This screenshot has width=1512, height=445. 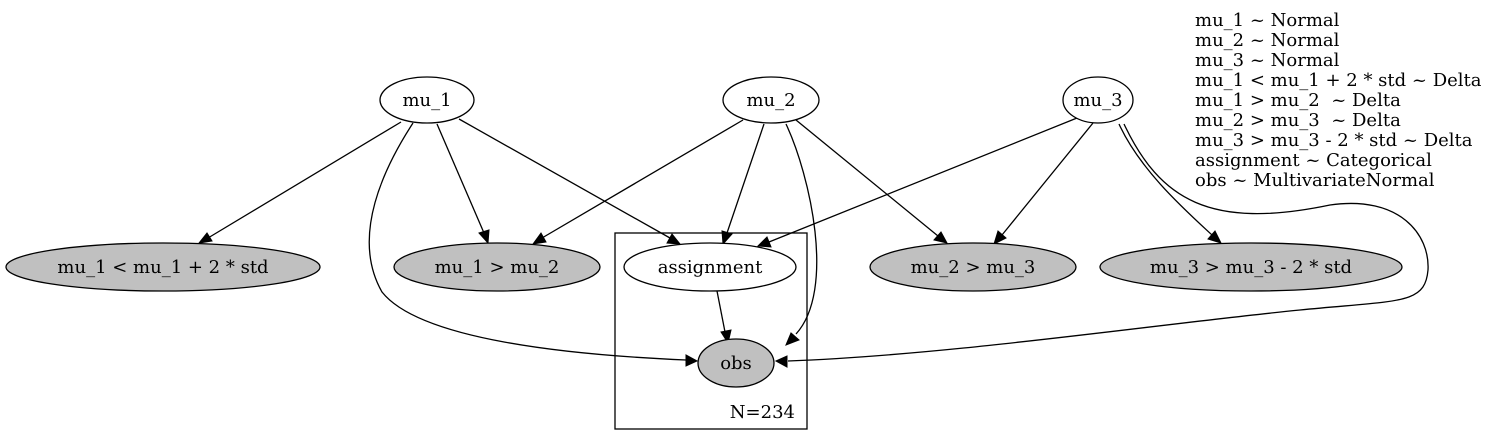 What do you see at coordinates (801, 229) in the screenshot?
I see `edge-mu_2-to-obs` at bounding box center [801, 229].